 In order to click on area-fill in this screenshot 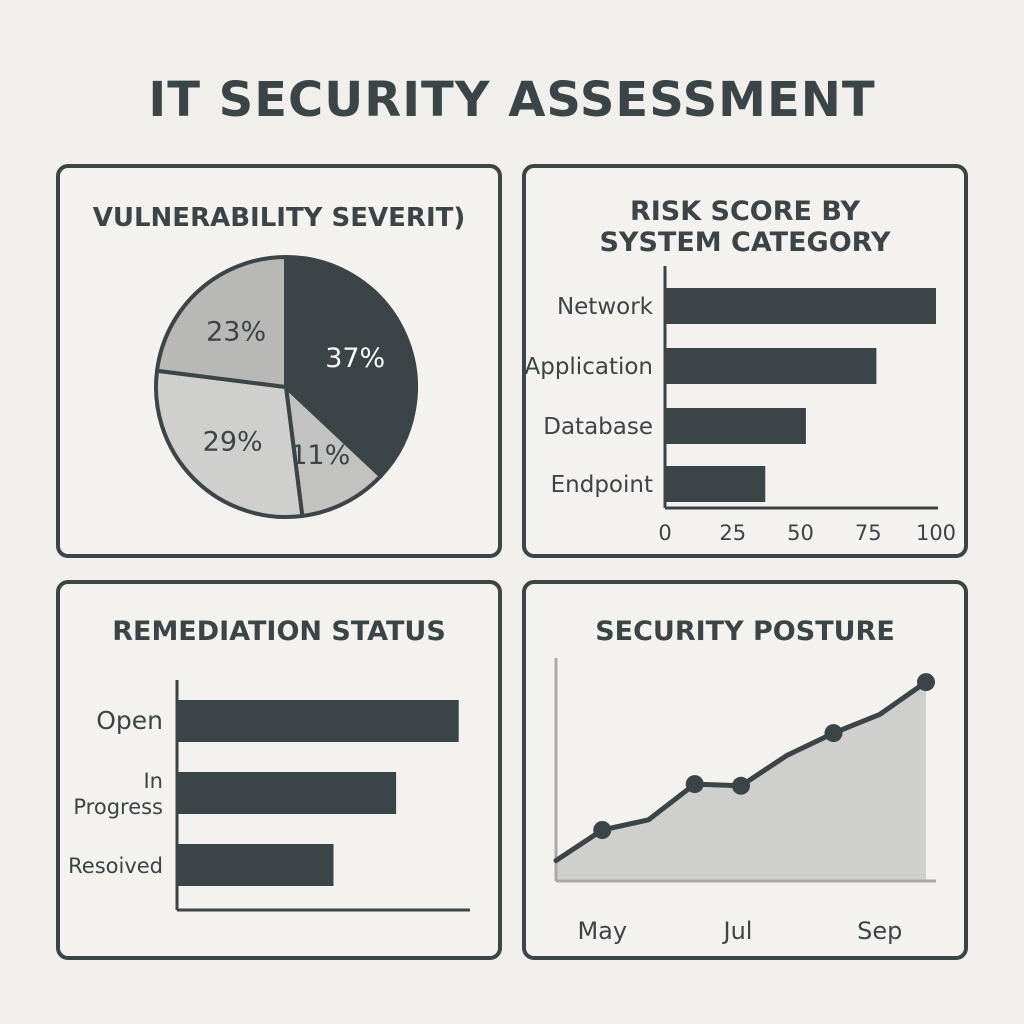, I will do `click(741, 781)`.